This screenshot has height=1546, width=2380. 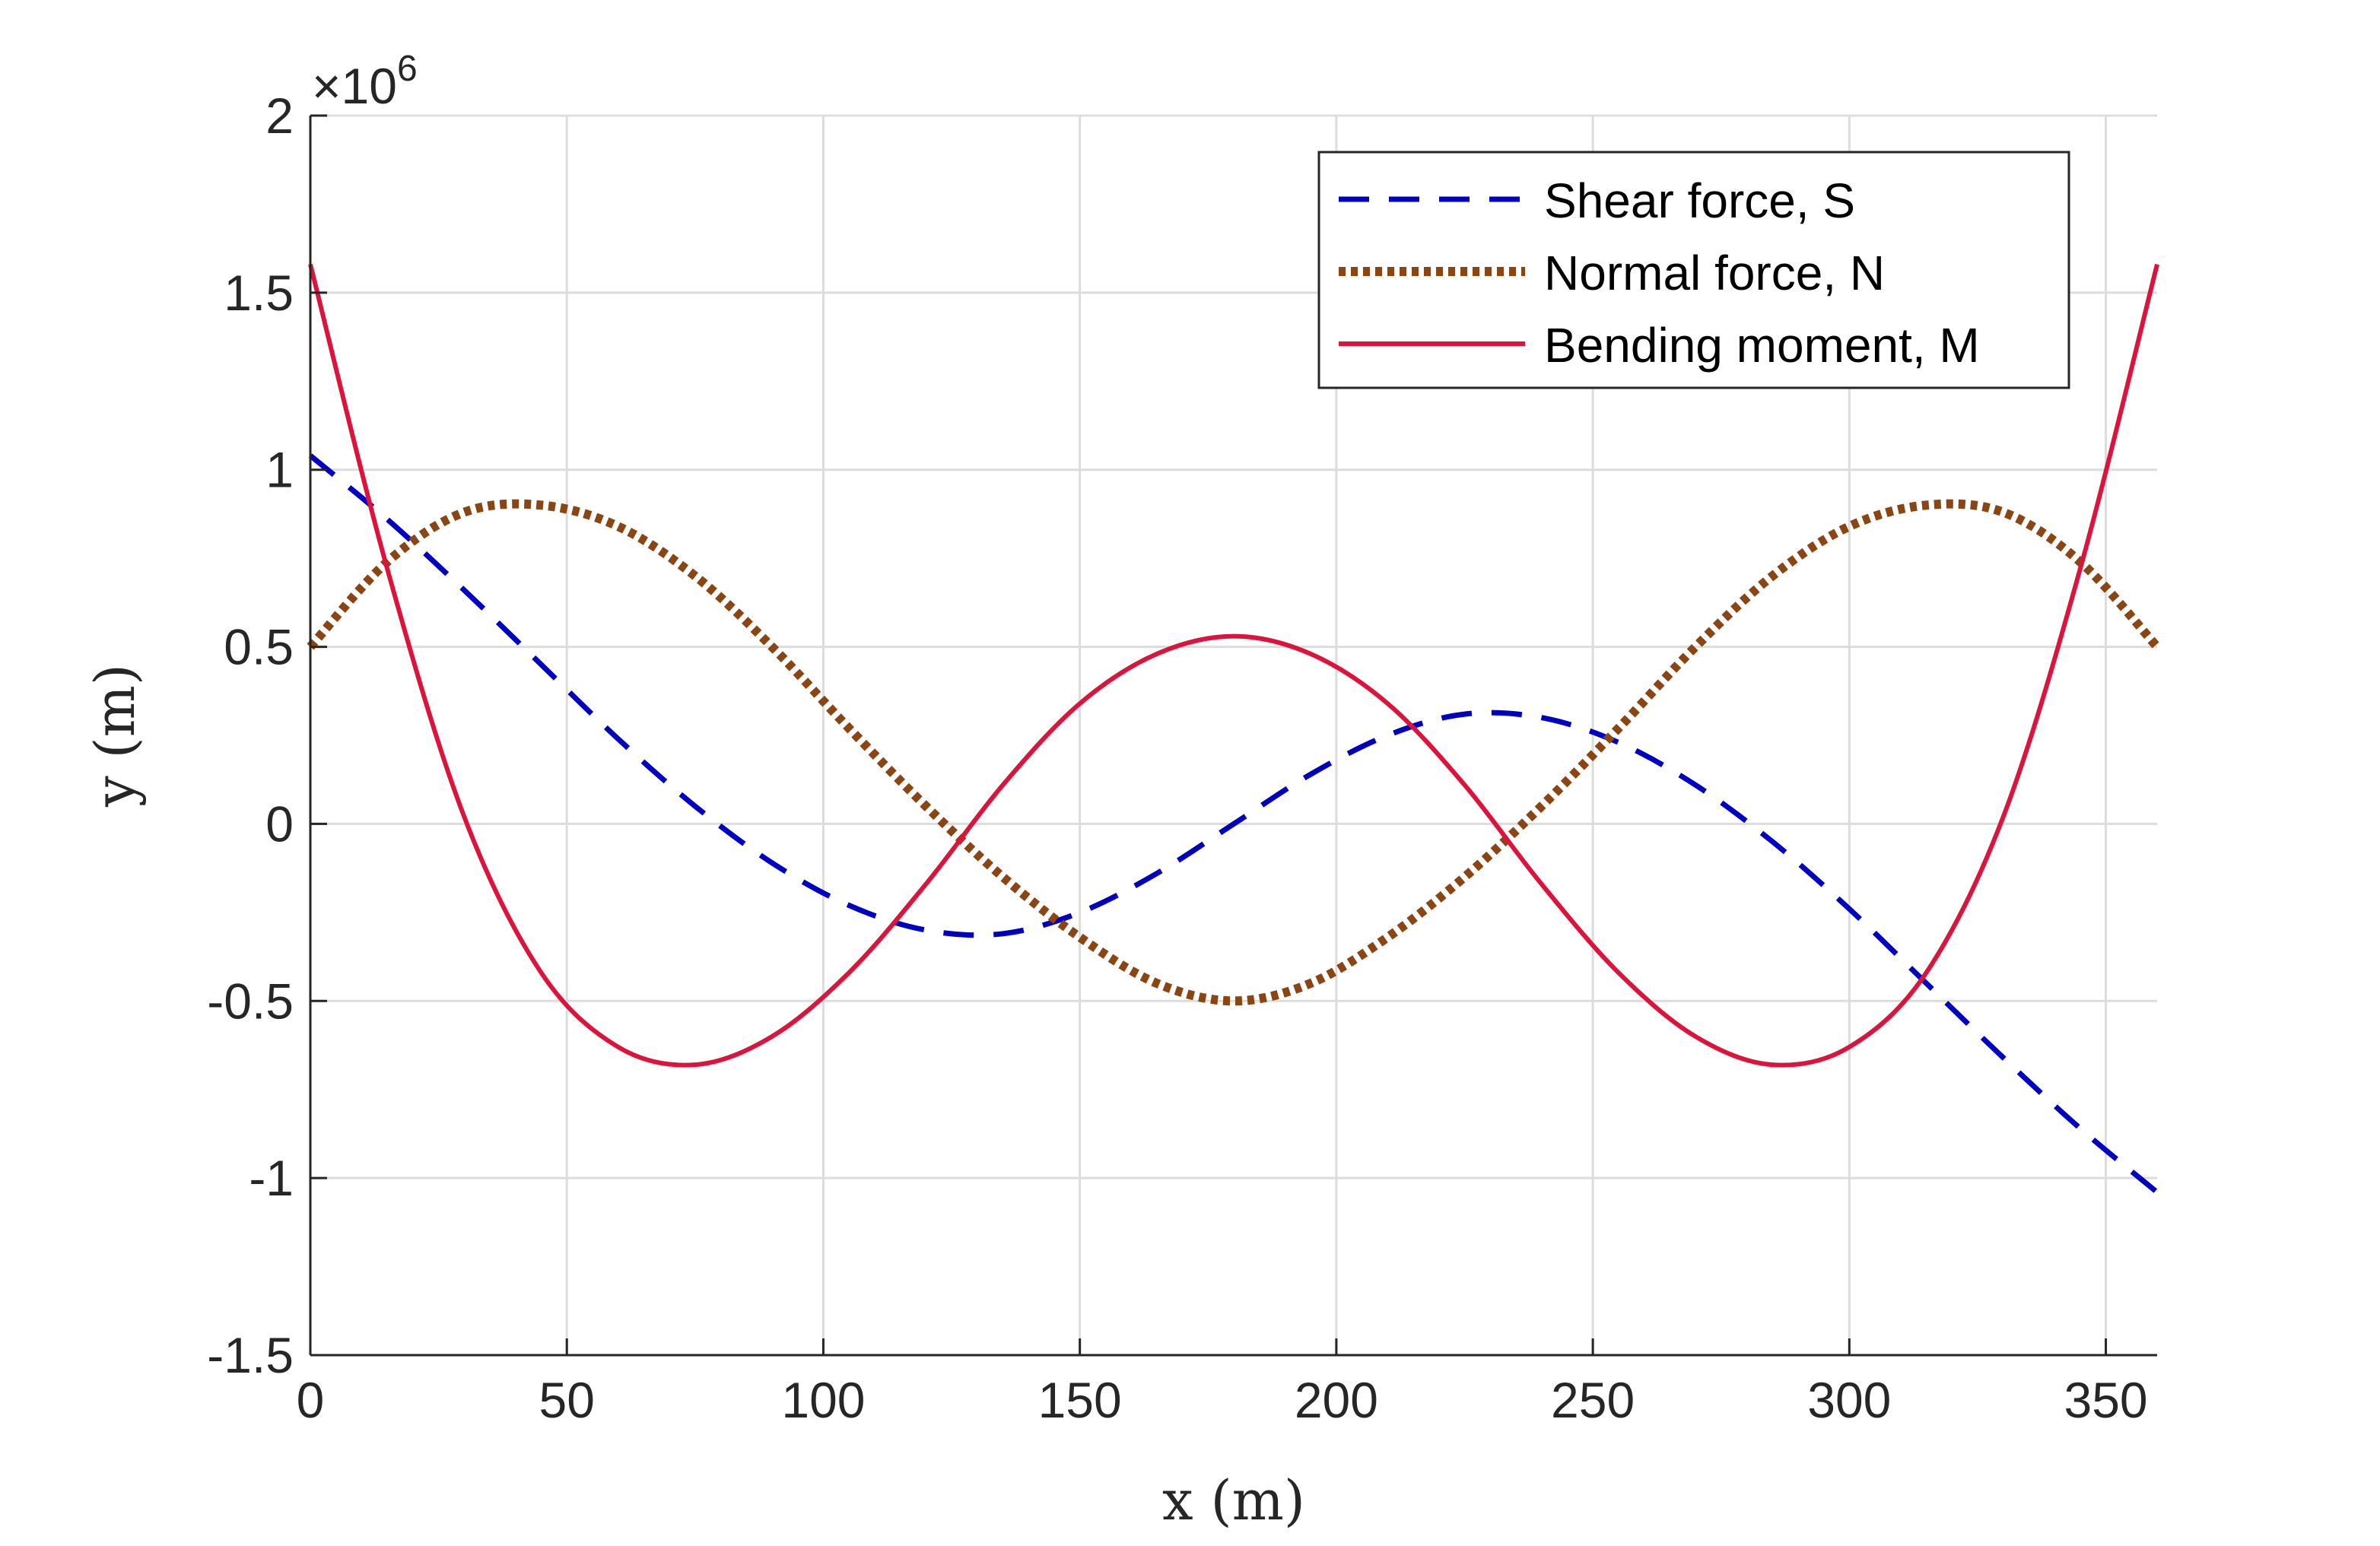 What do you see at coordinates (1593, 1400) in the screenshot?
I see `x-tick-label: 250` at bounding box center [1593, 1400].